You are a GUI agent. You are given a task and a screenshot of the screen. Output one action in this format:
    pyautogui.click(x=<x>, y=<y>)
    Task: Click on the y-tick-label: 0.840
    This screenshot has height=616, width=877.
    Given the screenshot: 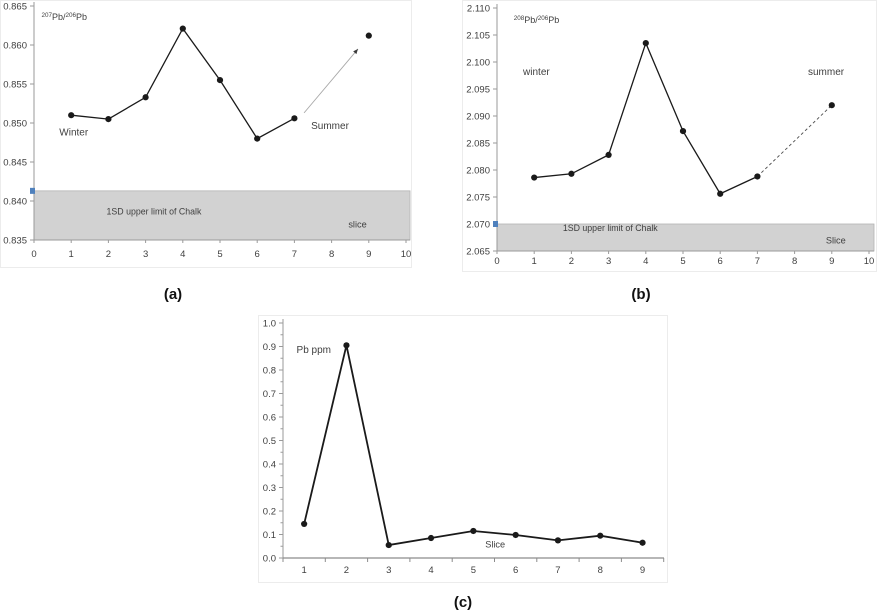 What is the action you would take?
    pyautogui.click(x=15, y=202)
    